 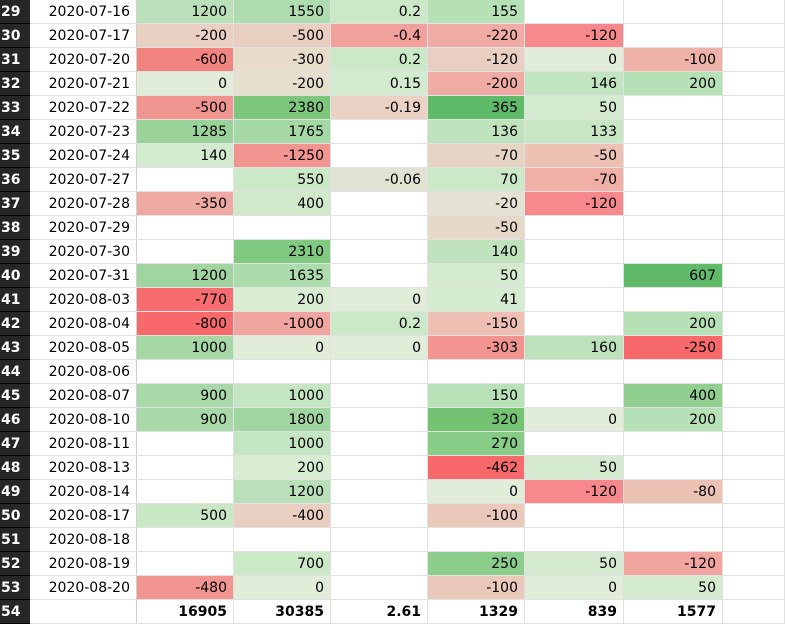 What do you see at coordinates (379, 108) in the screenshot?
I see `value-cell: -0.19` at bounding box center [379, 108].